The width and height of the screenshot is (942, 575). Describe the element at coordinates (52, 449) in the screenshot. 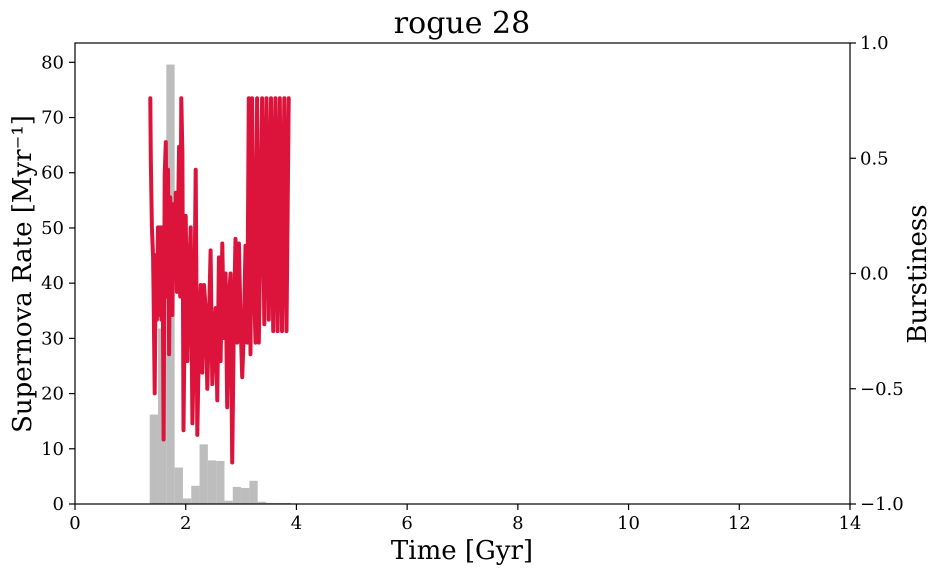

I see `y-tick-label: 10` at that location.